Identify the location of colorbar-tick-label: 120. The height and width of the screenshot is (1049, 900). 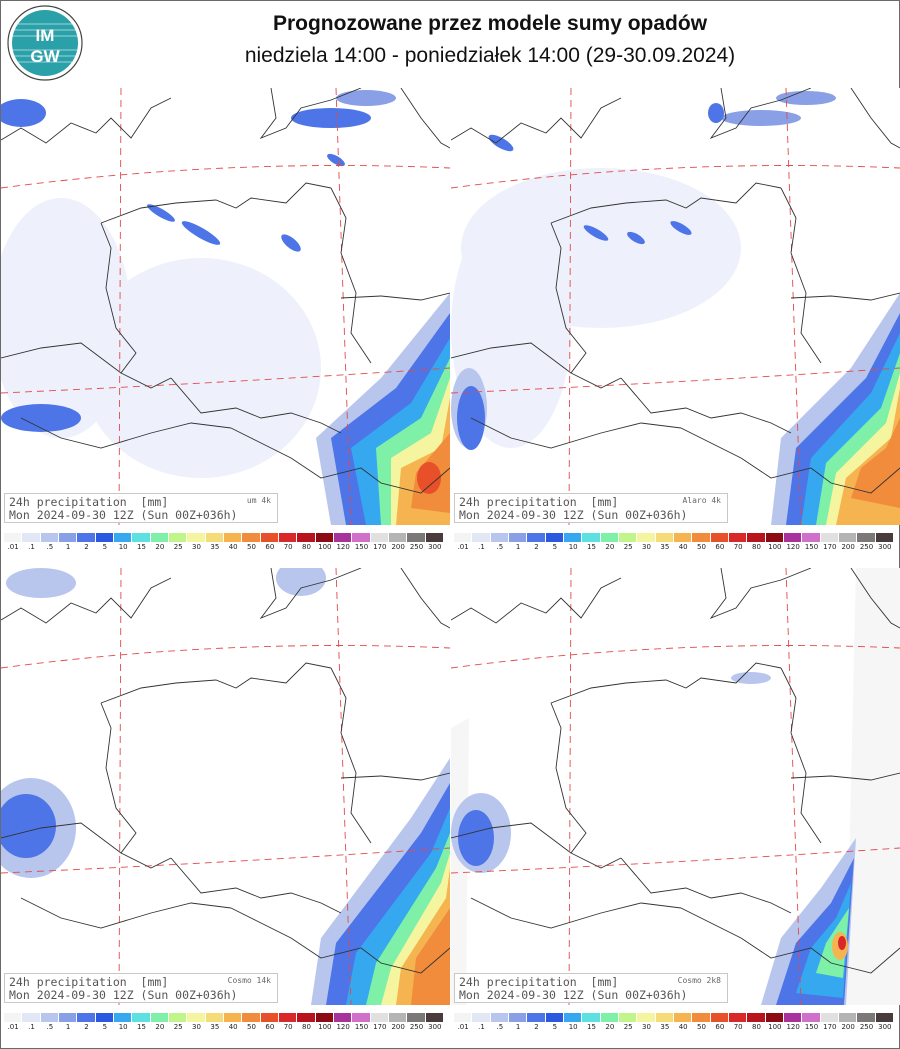
(343, 547).